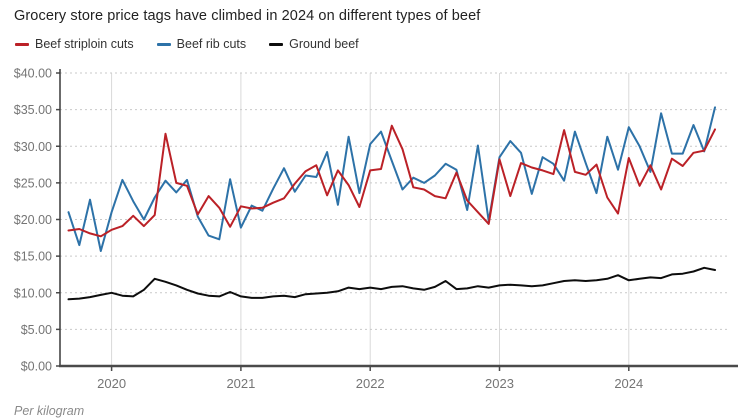 The image size is (740, 418). What do you see at coordinates (33, 293) in the screenshot?
I see `y-tick-label: $10.00` at bounding box center [33, 293].